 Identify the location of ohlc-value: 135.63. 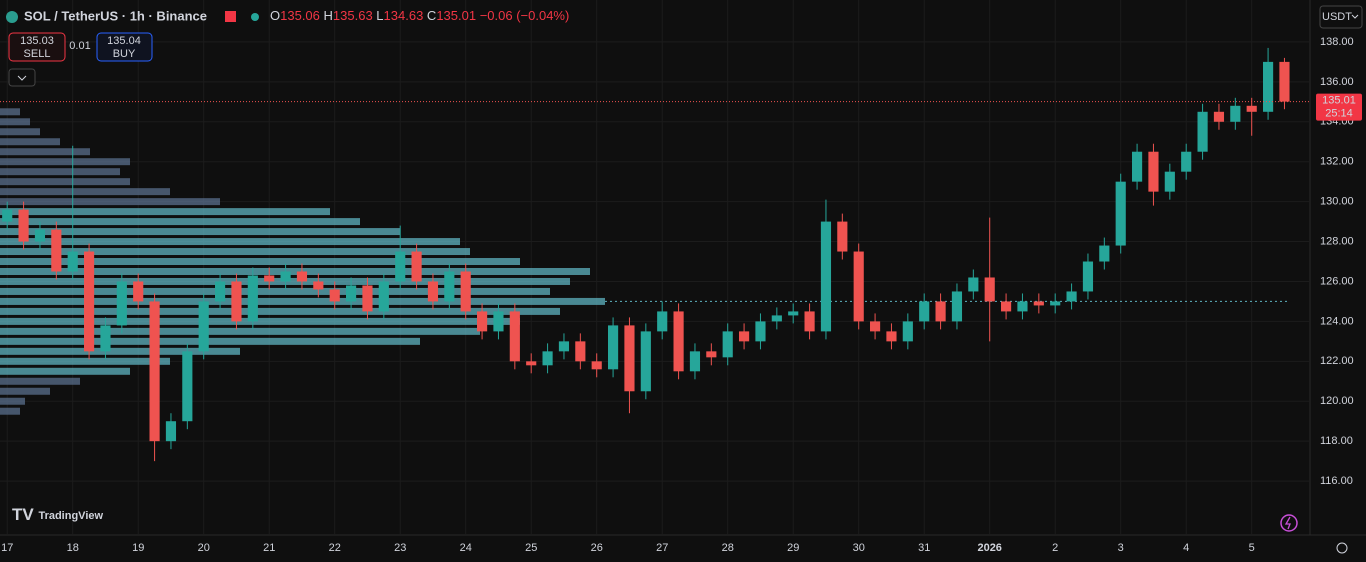
(353, 15).